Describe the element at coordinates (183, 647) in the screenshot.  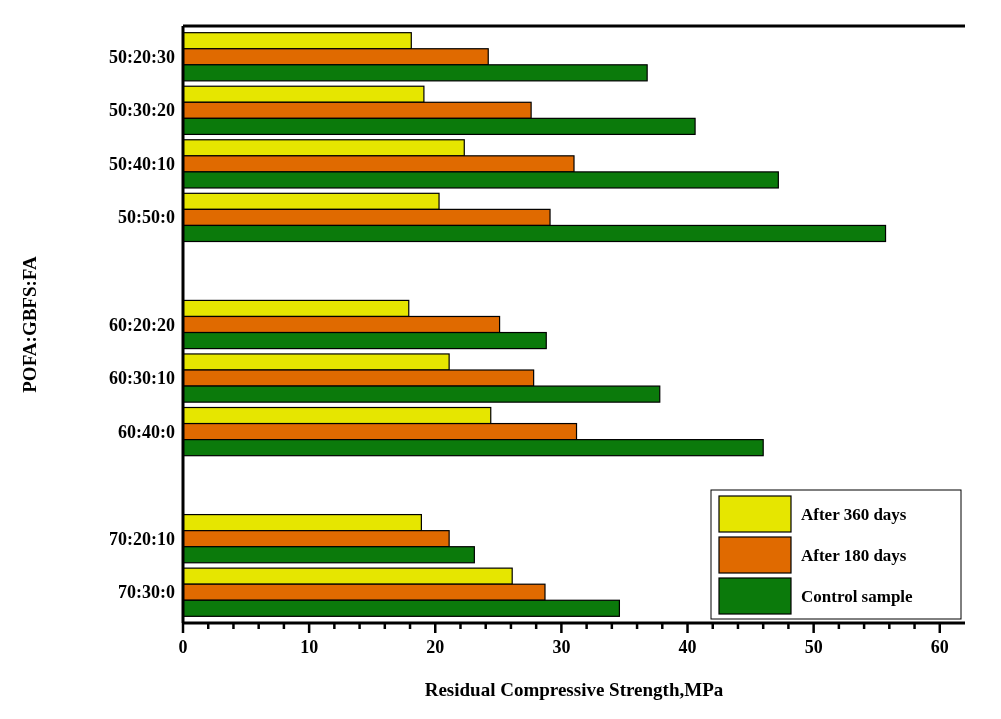
I see `x-tick-label: 0` at that location.